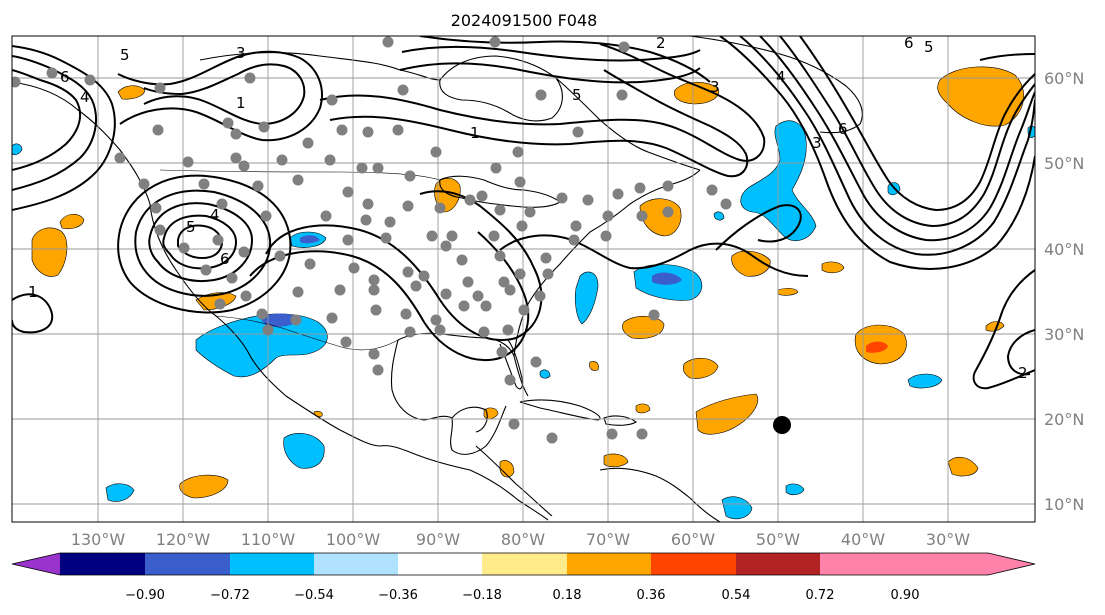  I want to click on lon-tick-40w: 40°W, so click(863, 539).